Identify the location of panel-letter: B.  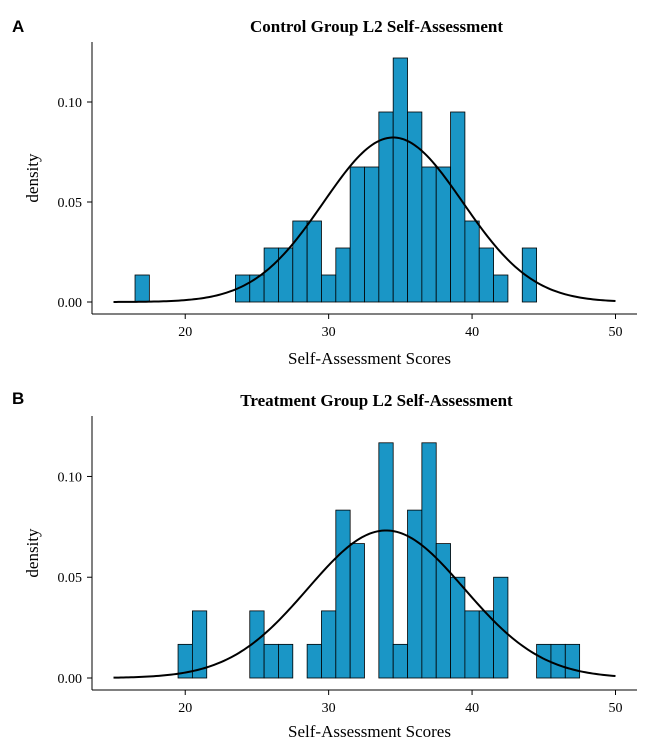
(18, 398).